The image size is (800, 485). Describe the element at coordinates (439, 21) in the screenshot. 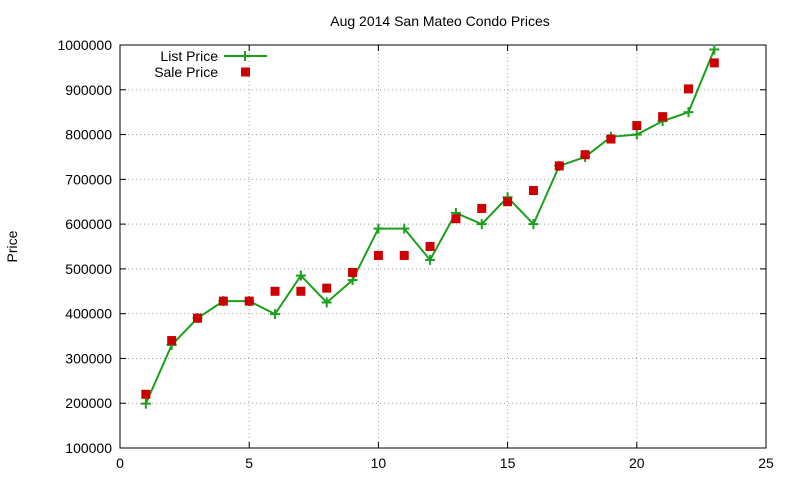

I see `chart-title: Aug 2014 San Mateo Condo Prices` at that location.